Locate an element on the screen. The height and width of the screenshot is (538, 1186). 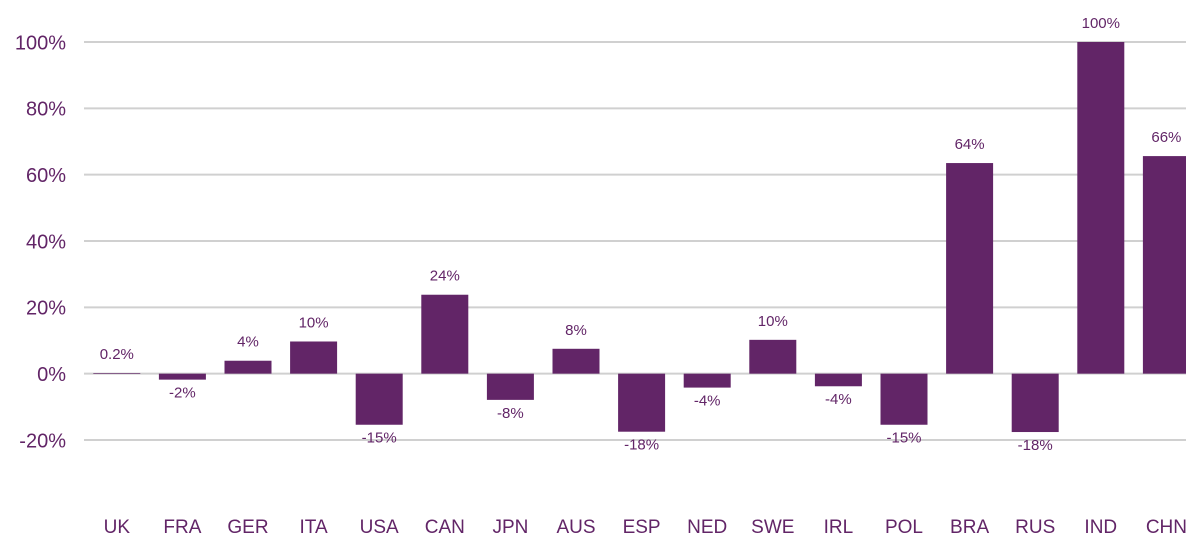
data-label: 8% is located at coordinates (576, 330).